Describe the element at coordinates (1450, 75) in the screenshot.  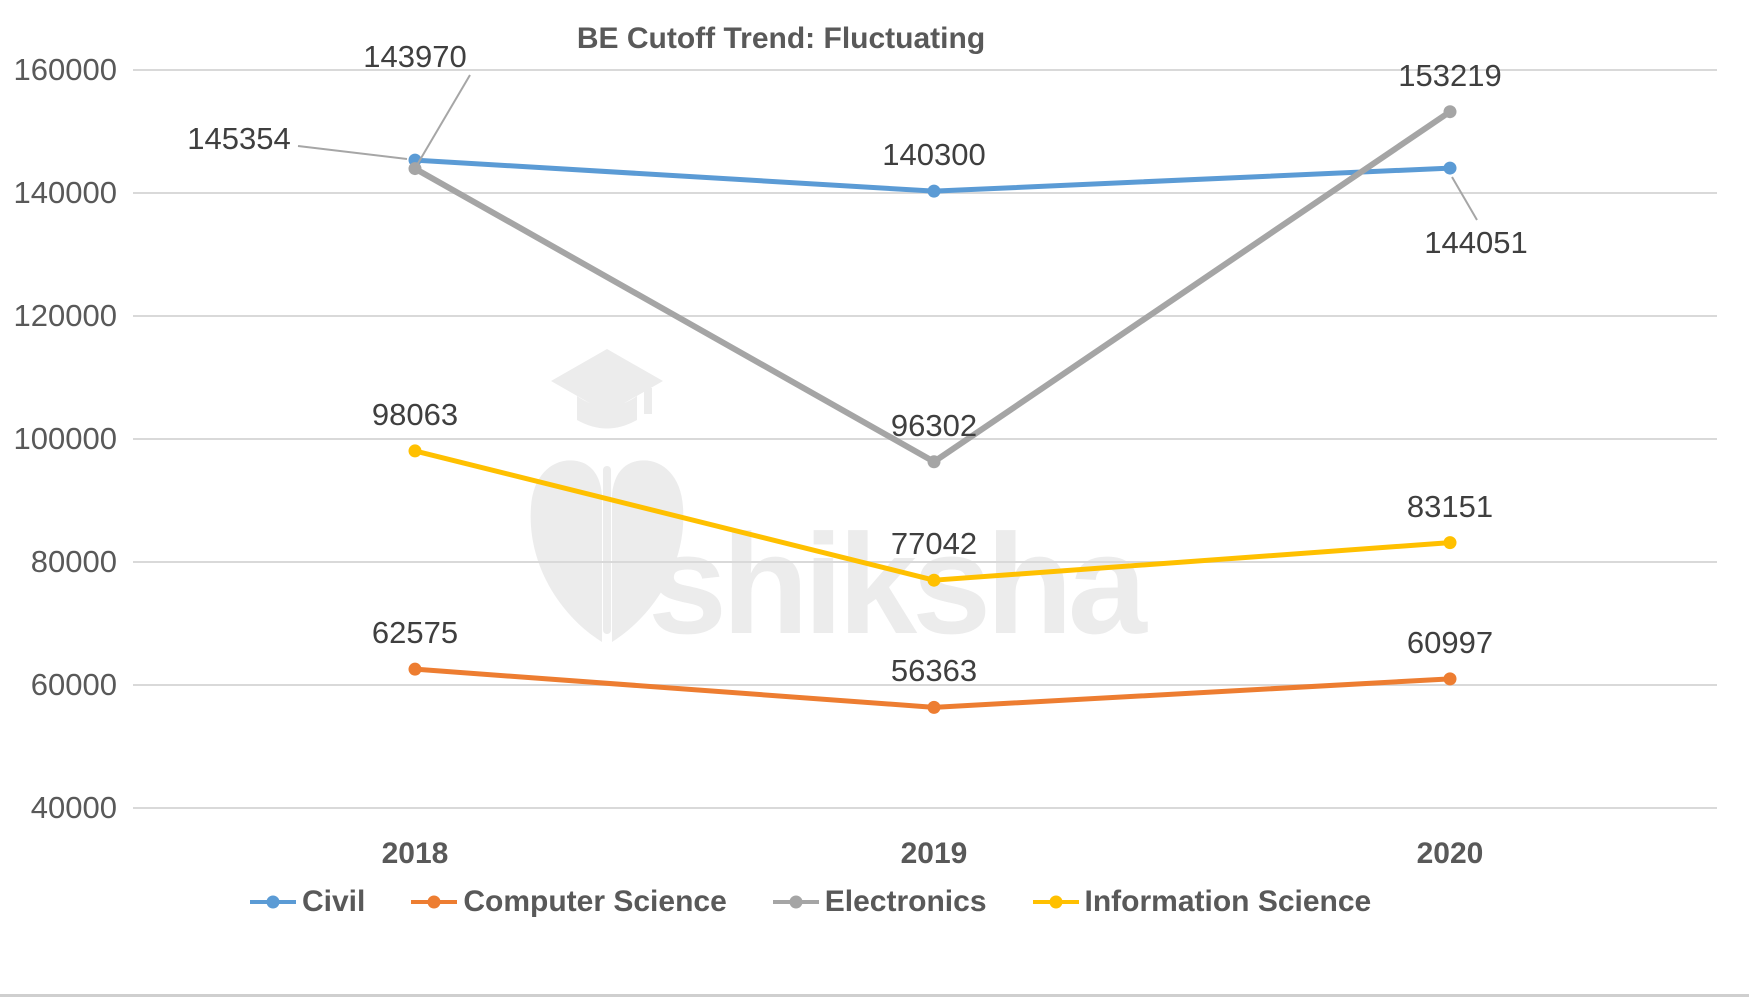
I see `data-label: 153219` at that location.